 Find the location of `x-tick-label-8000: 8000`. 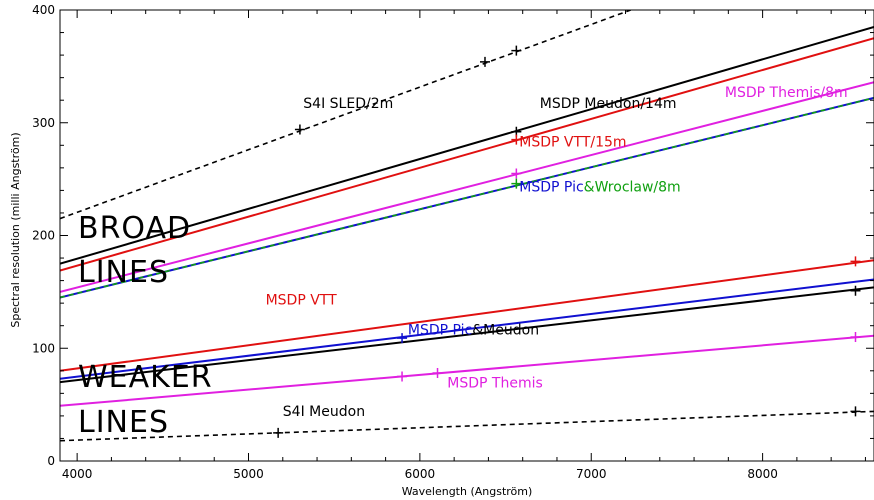

x-tick-label-8000: 8000 is located at coordinates (762, 474).